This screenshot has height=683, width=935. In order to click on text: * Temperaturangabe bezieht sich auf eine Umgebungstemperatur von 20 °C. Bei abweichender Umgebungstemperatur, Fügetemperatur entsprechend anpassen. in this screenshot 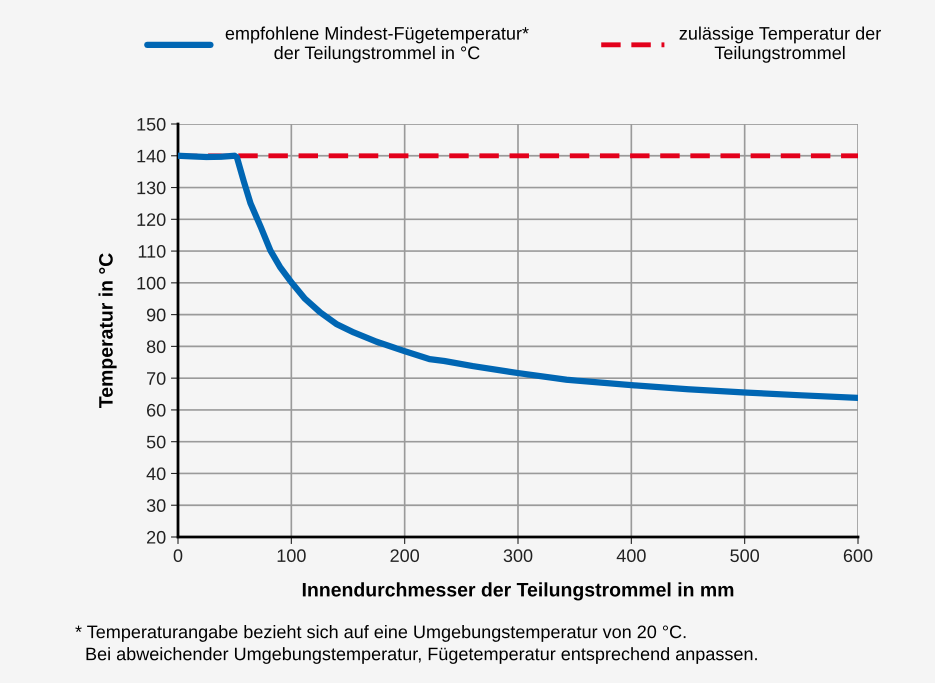, I will do `click(416, 644)`.